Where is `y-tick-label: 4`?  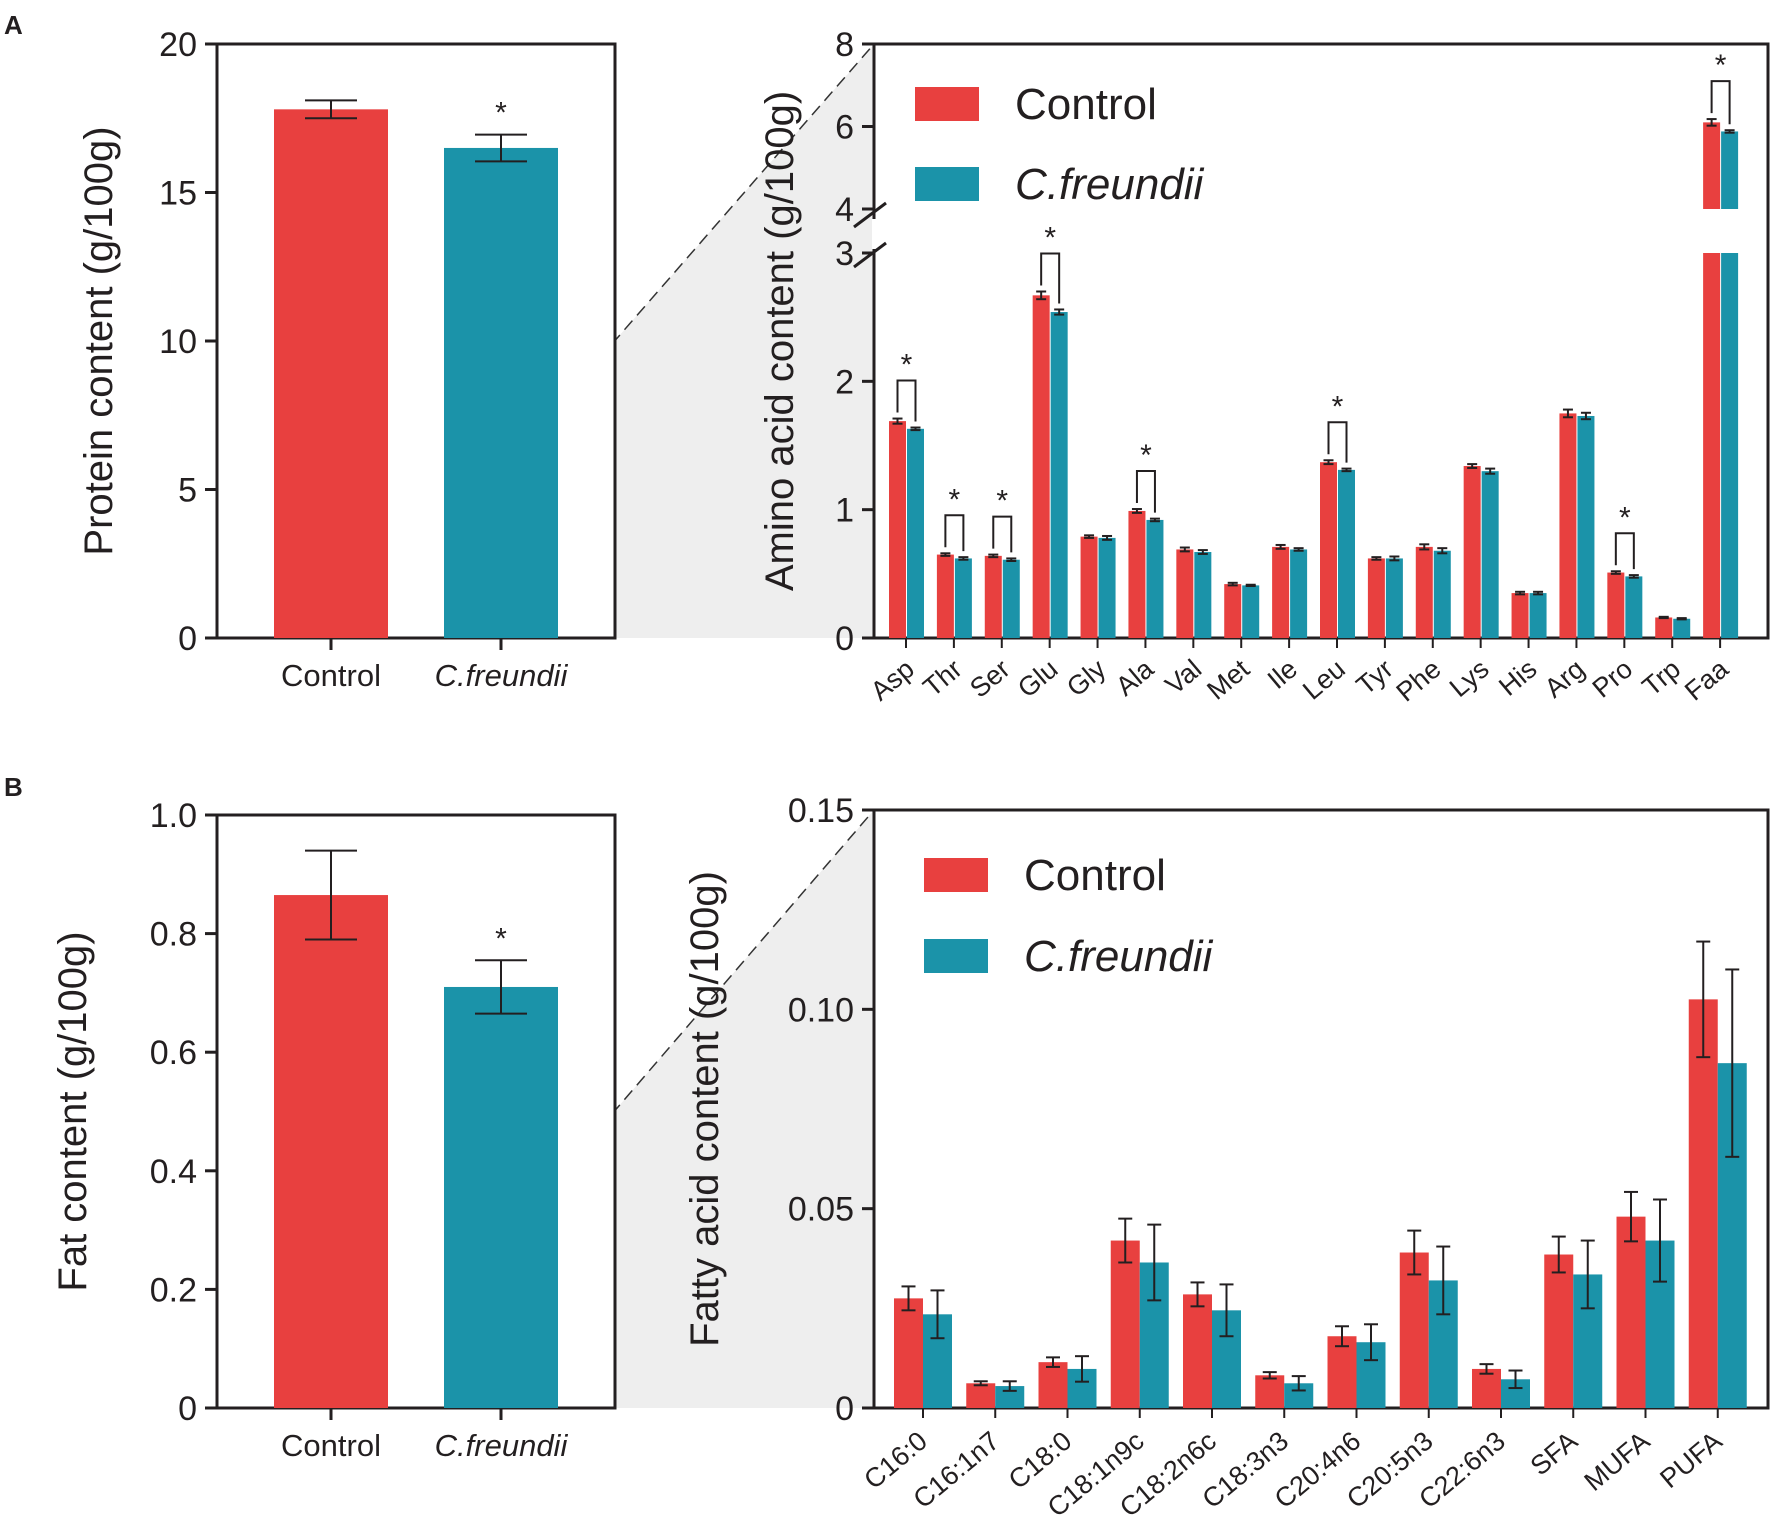
y-tick-label: 4 is located at coordinates (844, 210).